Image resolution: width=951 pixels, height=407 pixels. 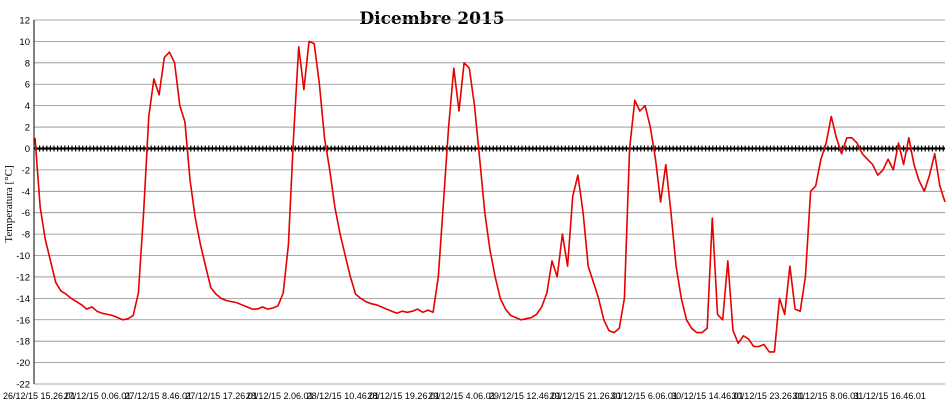 What do you see at coordinates (9, 203) in the screenshot?
I see `y-axis-label: Temperatura [°C]` at bounding box center [9, 203].